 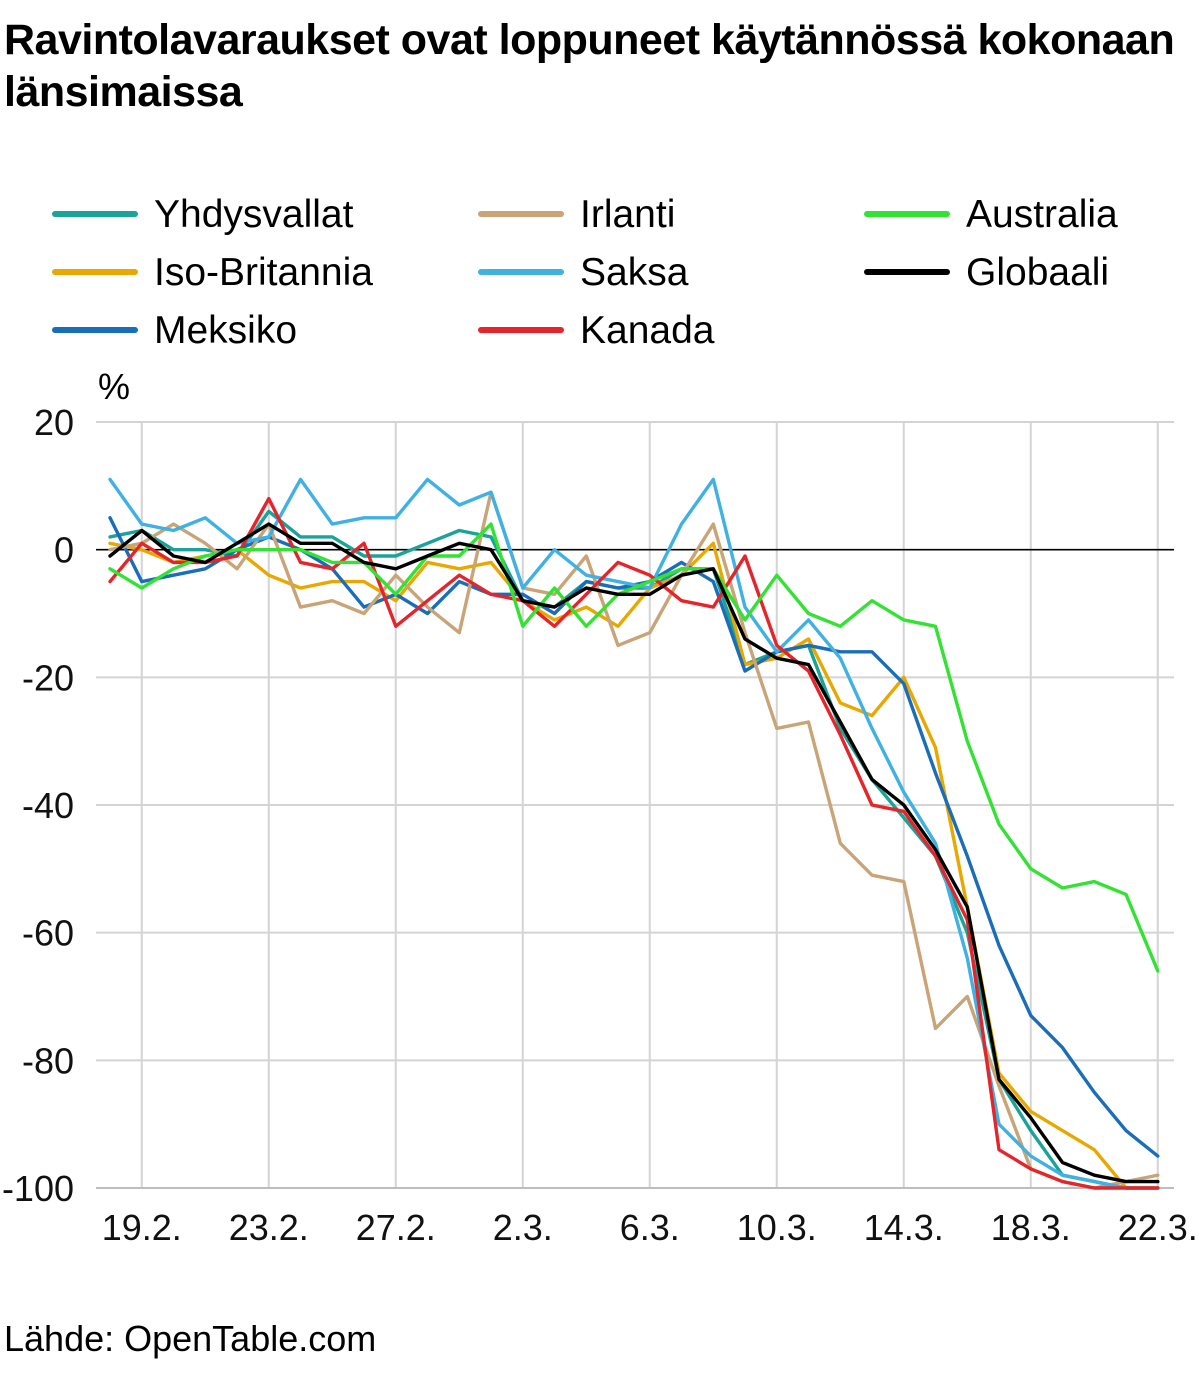 What do you see at coordinates (38, 1188) in the screenshot?
I see `y-tick-label: -100` at bounding box center [38, 1188].